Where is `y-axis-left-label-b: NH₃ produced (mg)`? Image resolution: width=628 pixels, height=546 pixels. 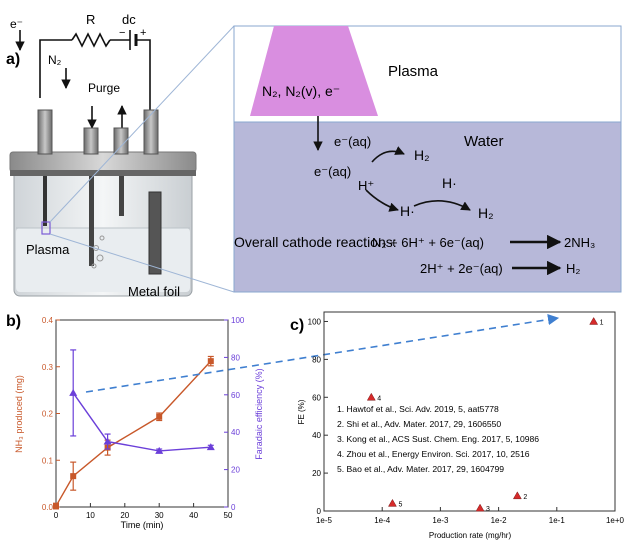 y-axis-left-label-b: NH₃ produced (mg) is located at coordinates (19, 414).